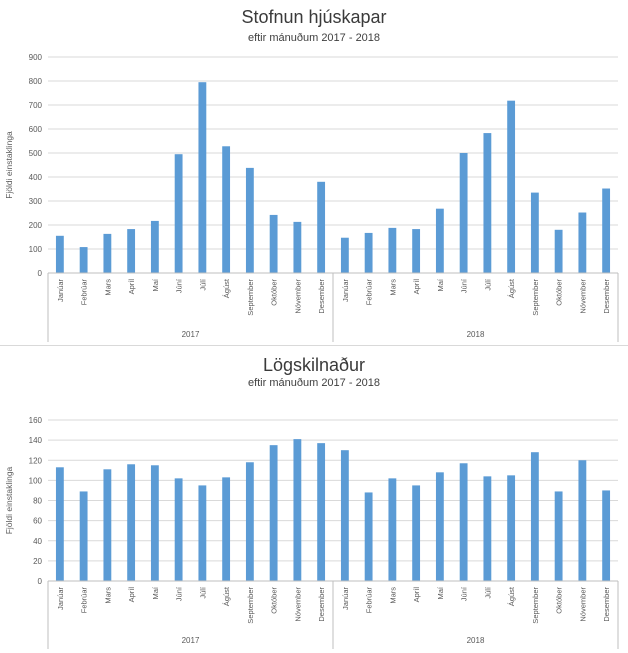 This screenshot has height=653, width=628. What do you see at coordinates (37, 501) in the screenshot?
I see `y-tick-label: 80` at bounding box center [37, 501].